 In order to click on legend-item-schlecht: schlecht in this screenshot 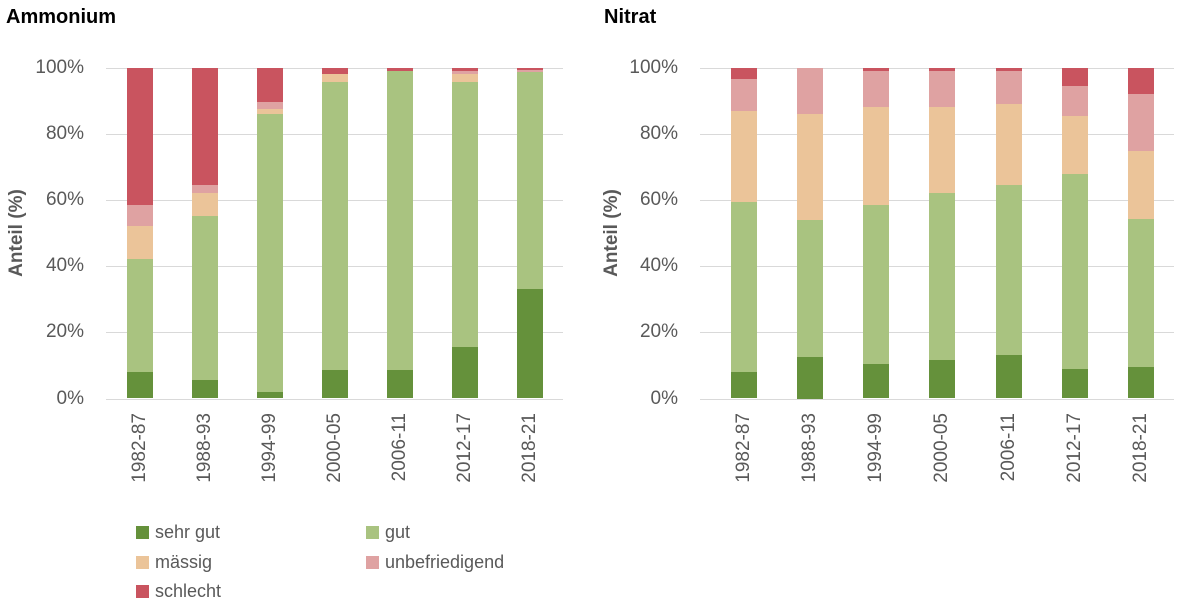, I will do `click(178, 591)`.